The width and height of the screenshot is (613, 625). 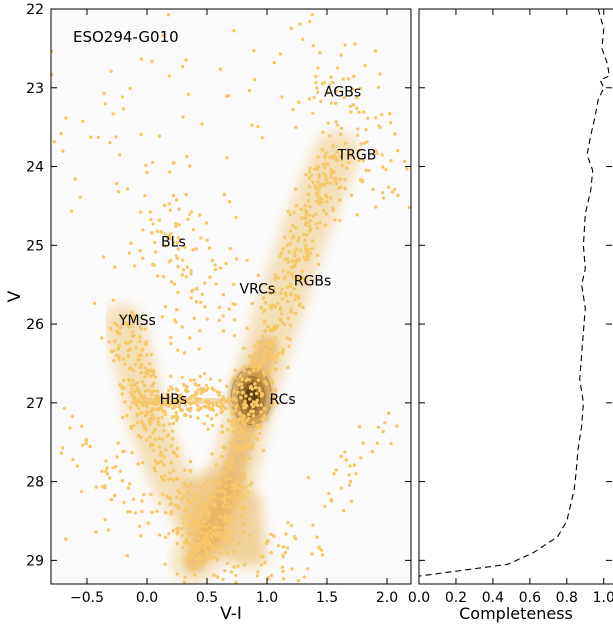 What do you see at coordinates (137, 321) in the screenshot?
I see `annotation-label: YMSs` at bounding box center [137, 321].